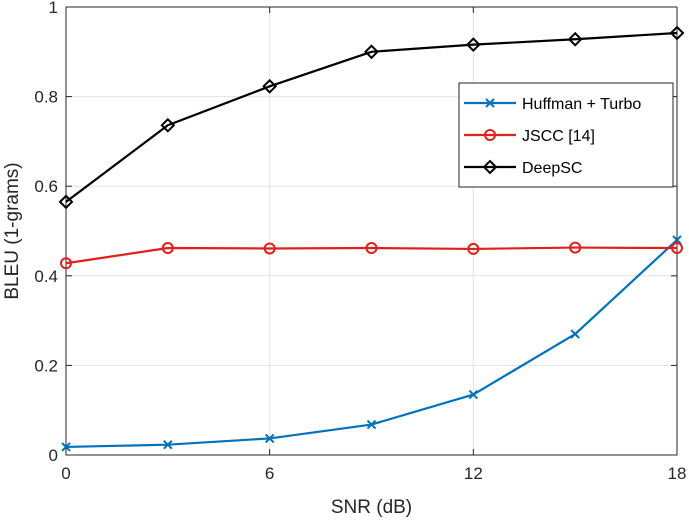 The image size is (689, 523). I want to click on y-tick-label: 0.8, so click(46, 97).